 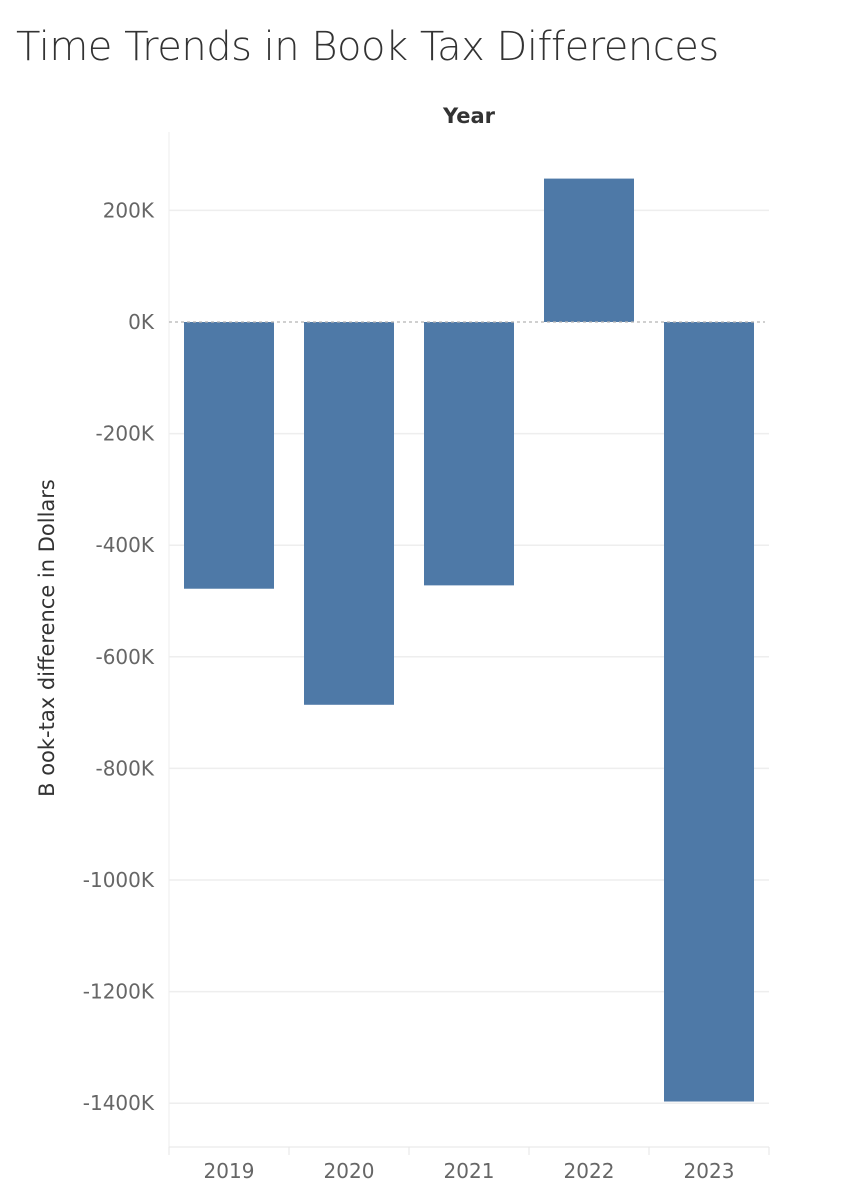 What do you see at coordinates (349, 1171) in the screenshot?
I see `x-tick-label: 2020` at bounding box center [349, 1171].